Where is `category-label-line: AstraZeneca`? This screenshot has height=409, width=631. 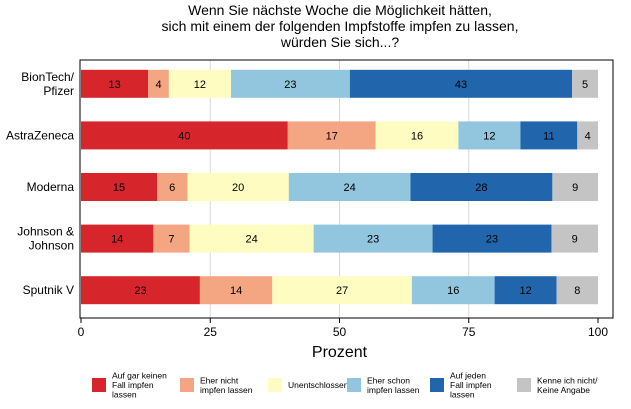
category-label-line: AstraZeneca is located at coordinates (40, 135).